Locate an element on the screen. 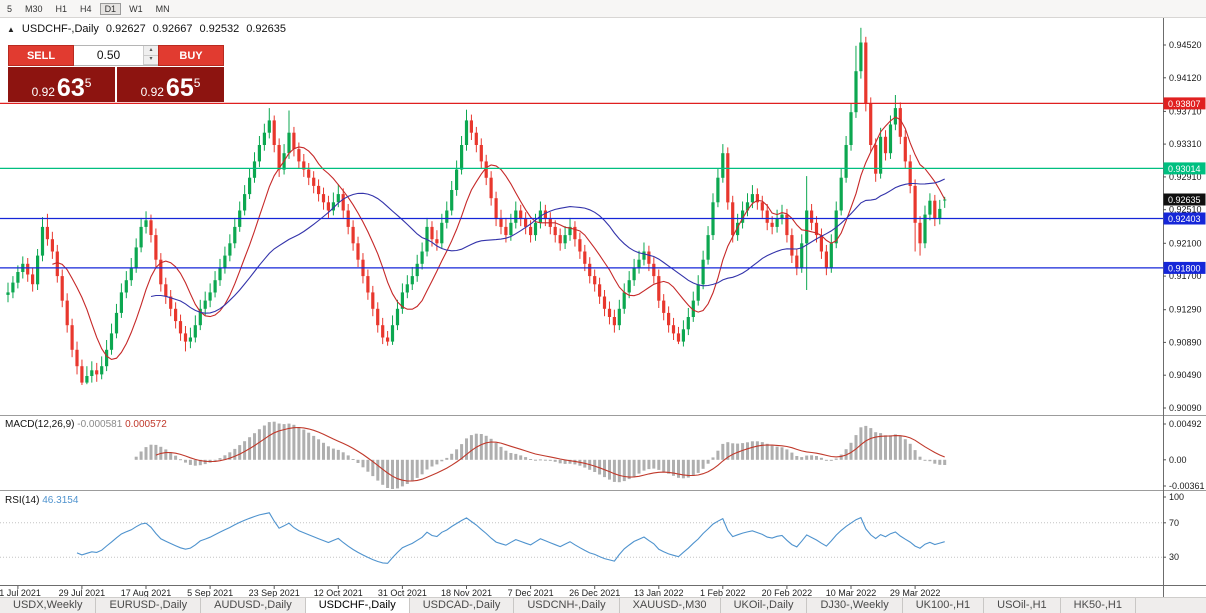 The width and height of the screenshot is (1206, 613). buy-button: BUY is located at coordinates (191, 55).